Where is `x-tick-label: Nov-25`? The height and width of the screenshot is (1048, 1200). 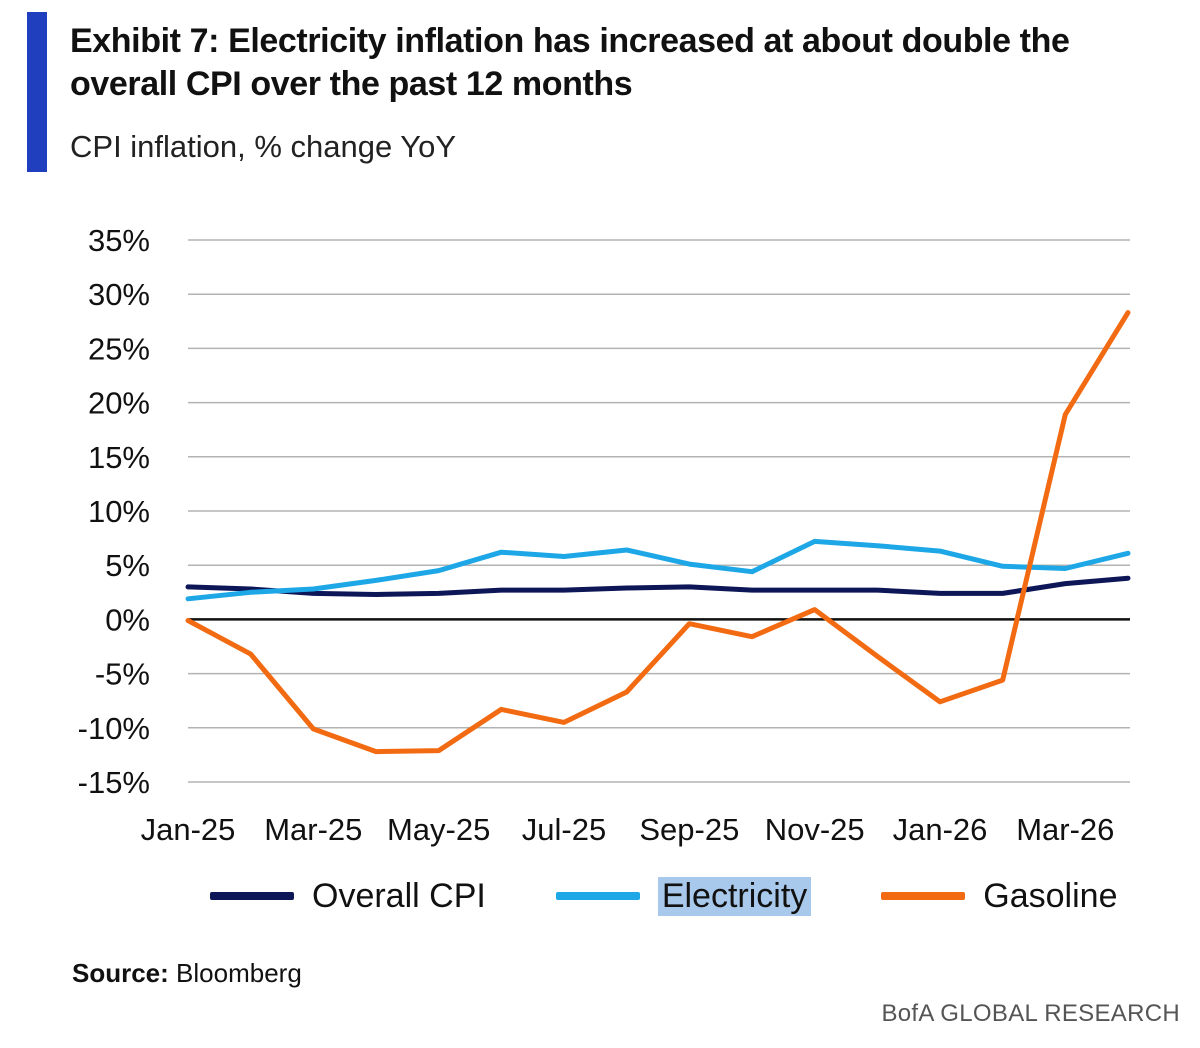
x-tick-label: Nov-25 is located at coordinates (815, 829).